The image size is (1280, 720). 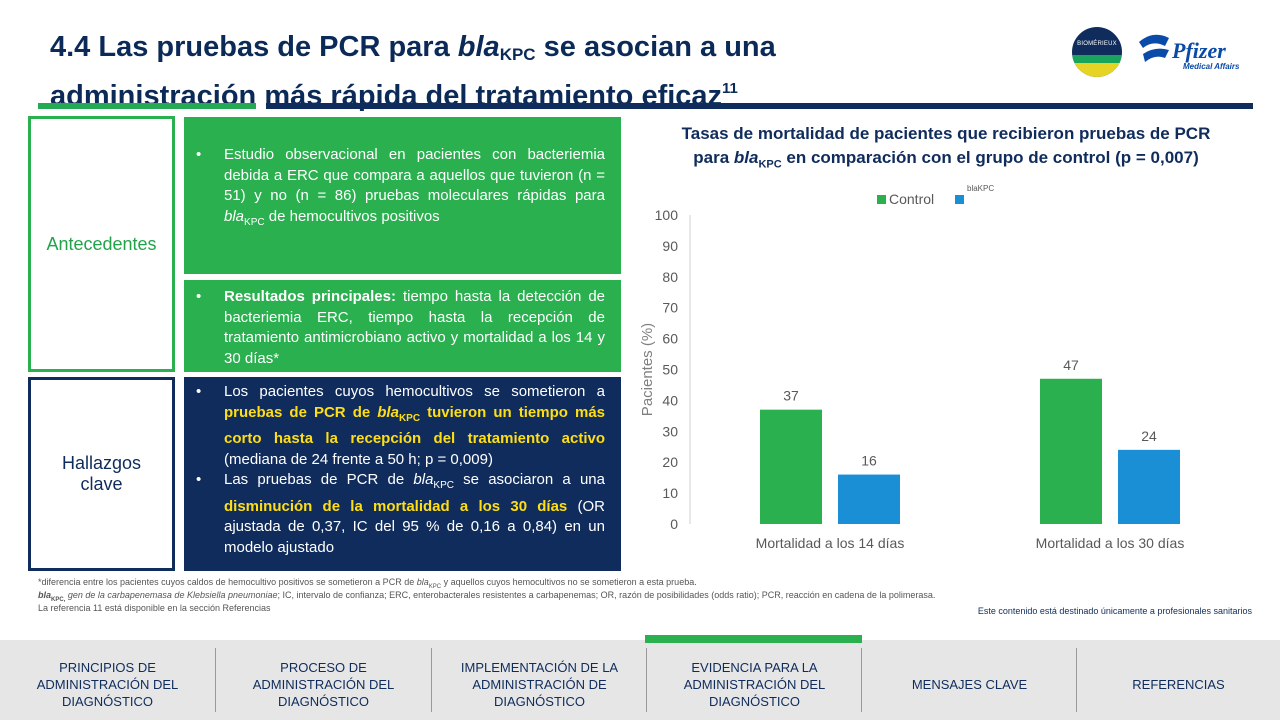 I want to click on y-tick-label: 50, so click(x=670, y=370).